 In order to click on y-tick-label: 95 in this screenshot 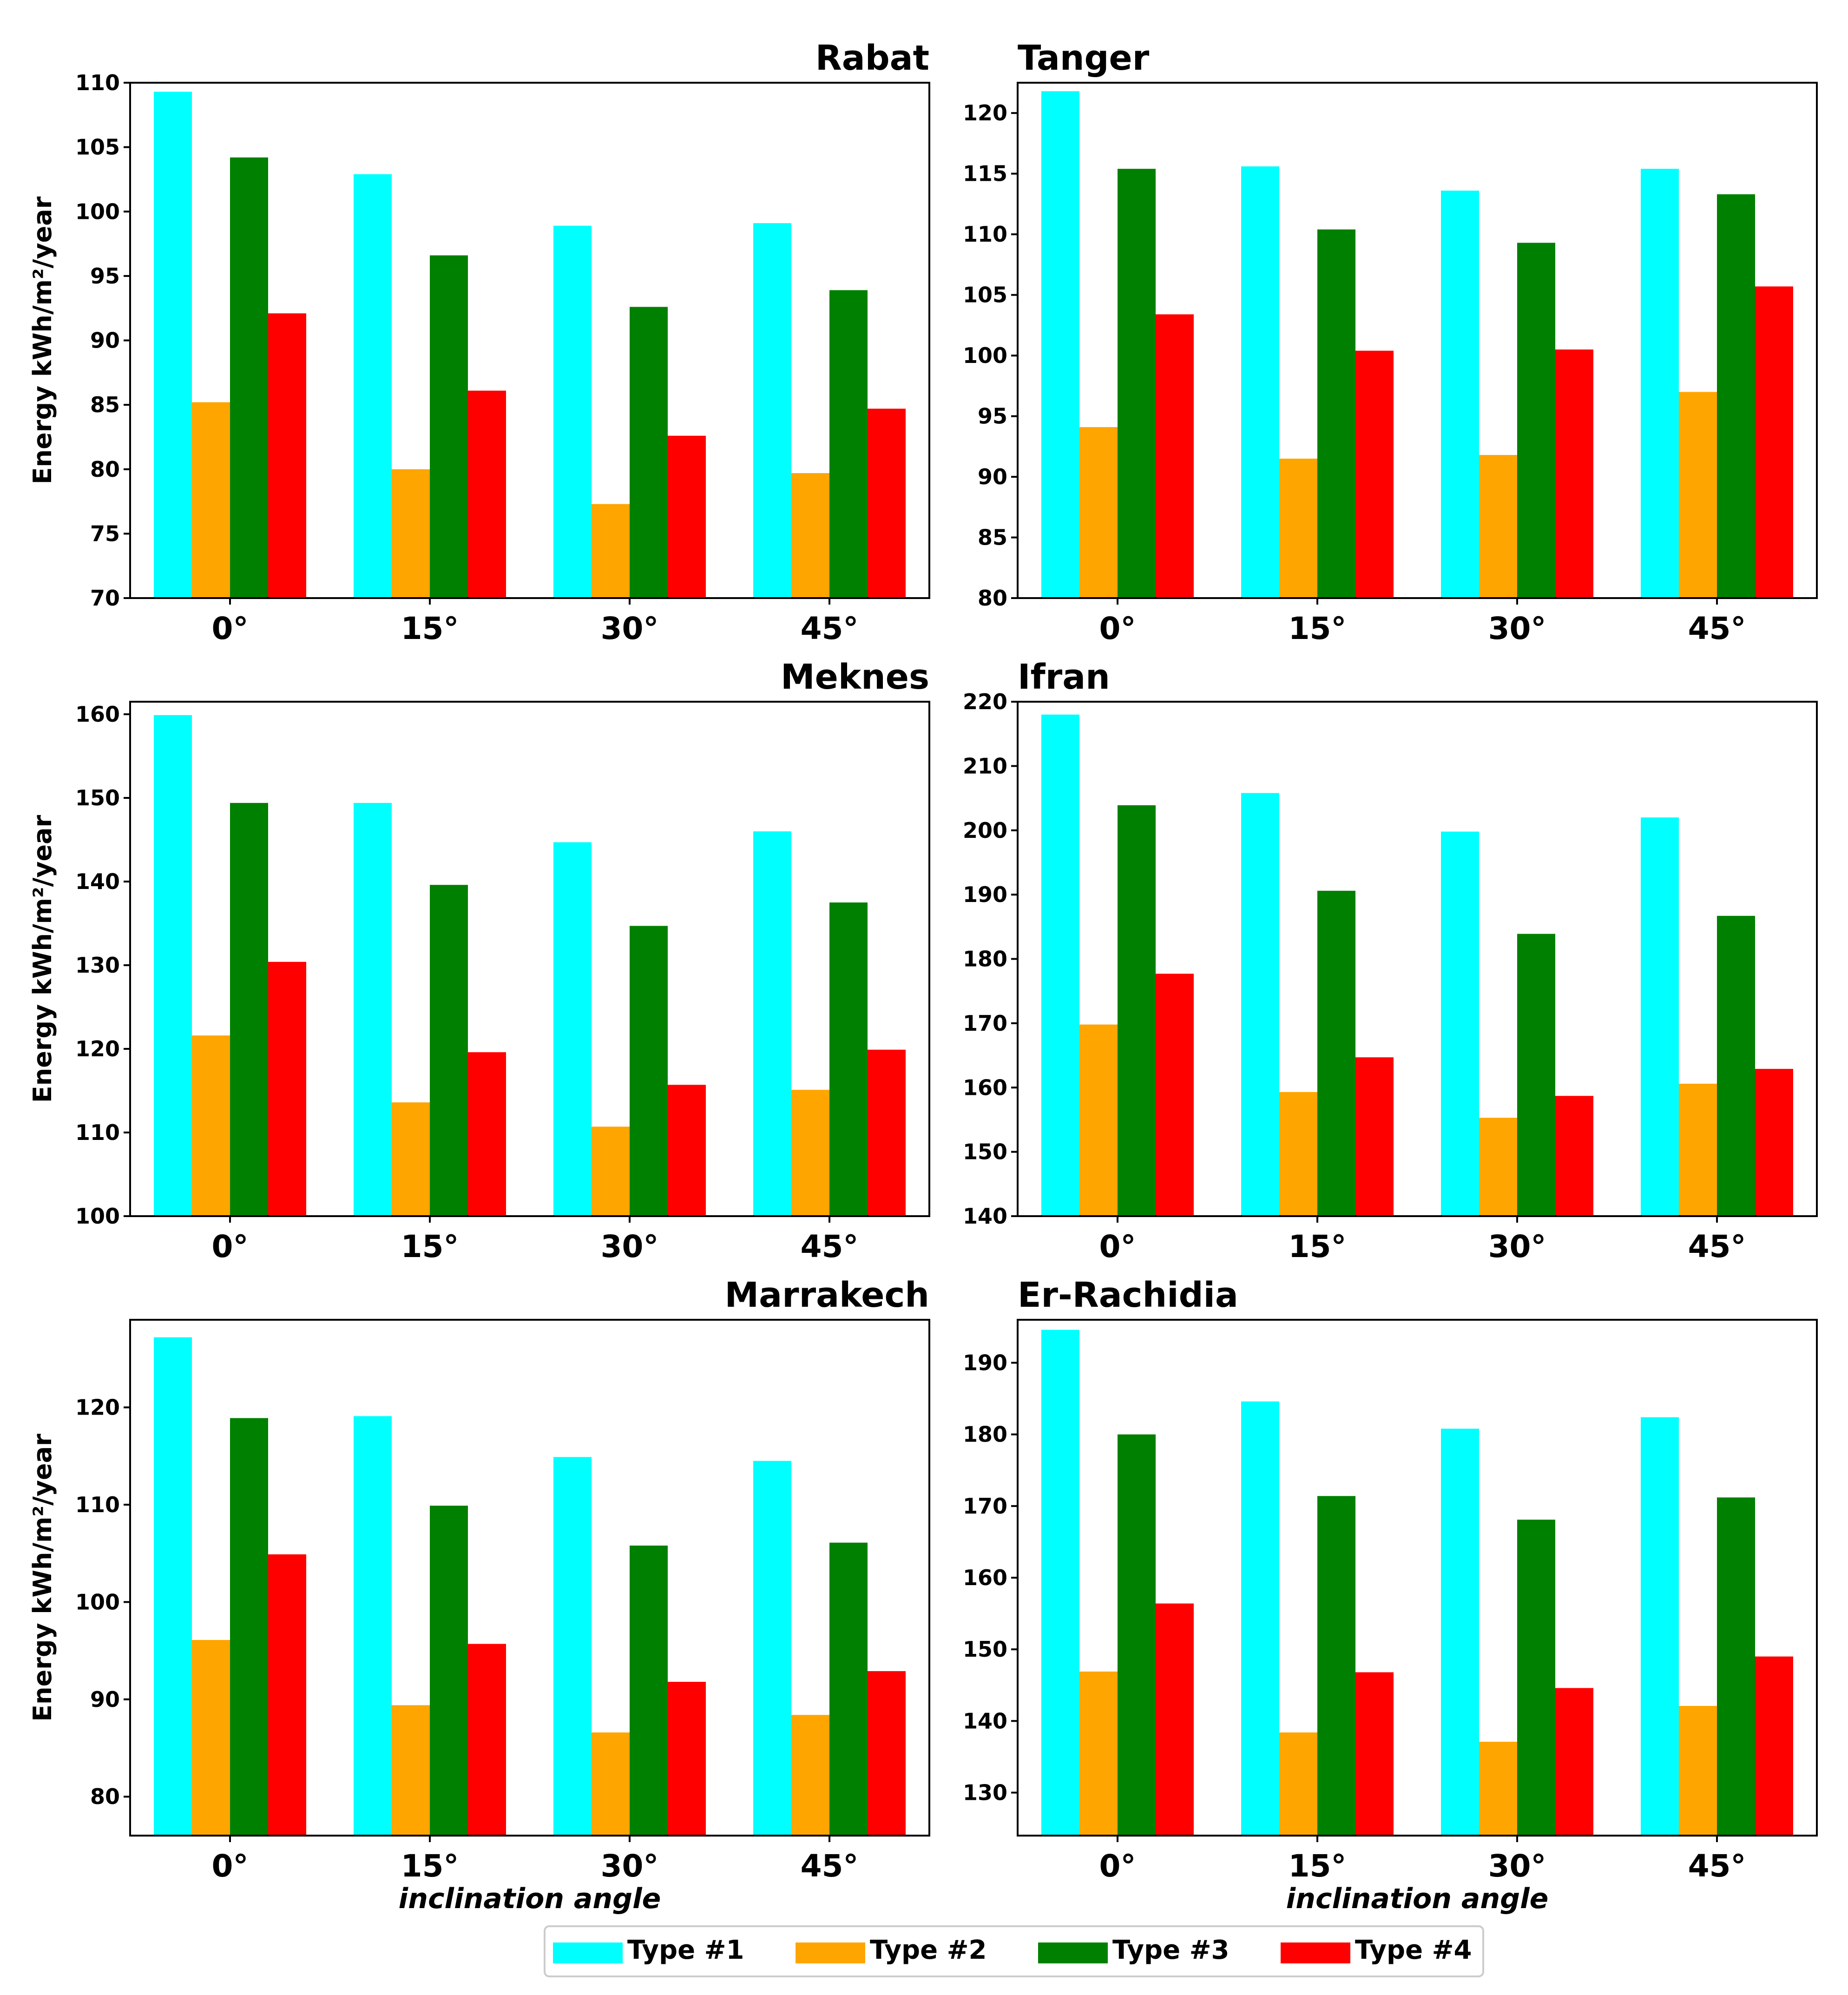, I will do `click(992, 416)`.